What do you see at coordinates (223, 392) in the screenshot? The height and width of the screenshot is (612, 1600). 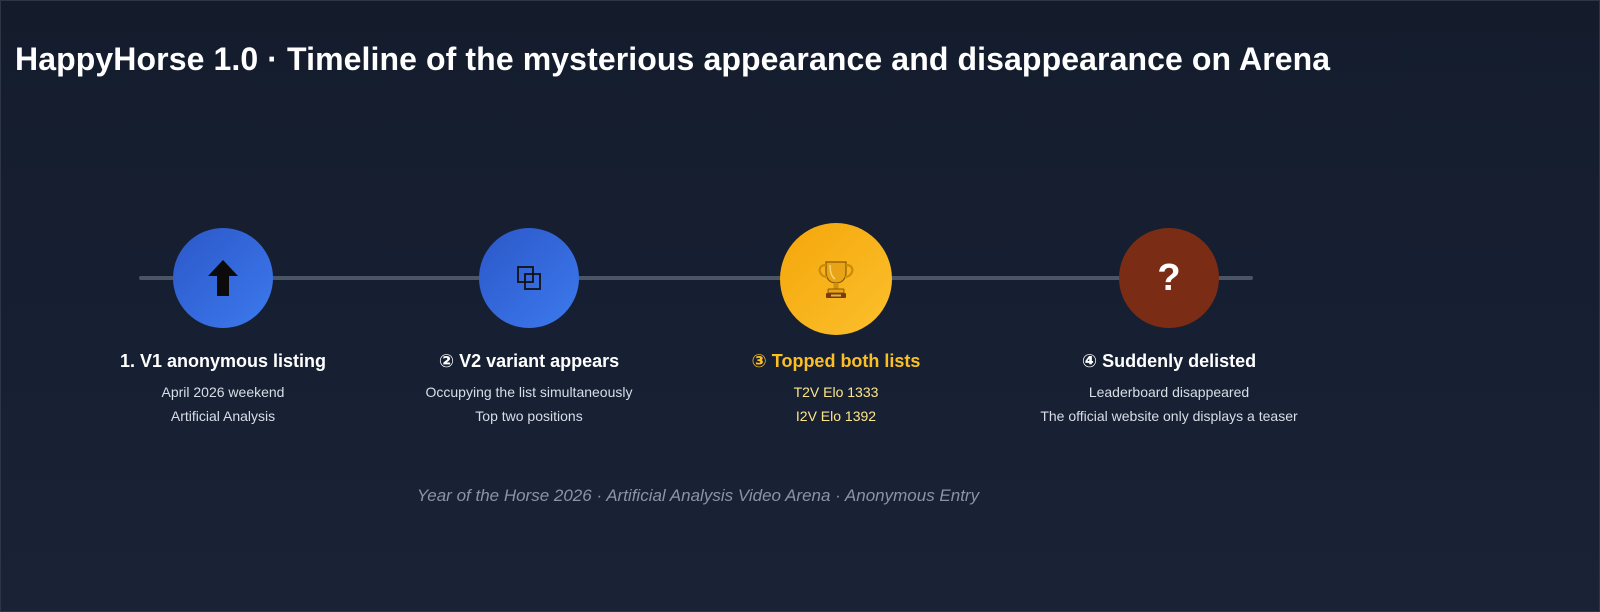 I see `step-1-line-1: April 2026 weekend` at bounding box center [223, 392].